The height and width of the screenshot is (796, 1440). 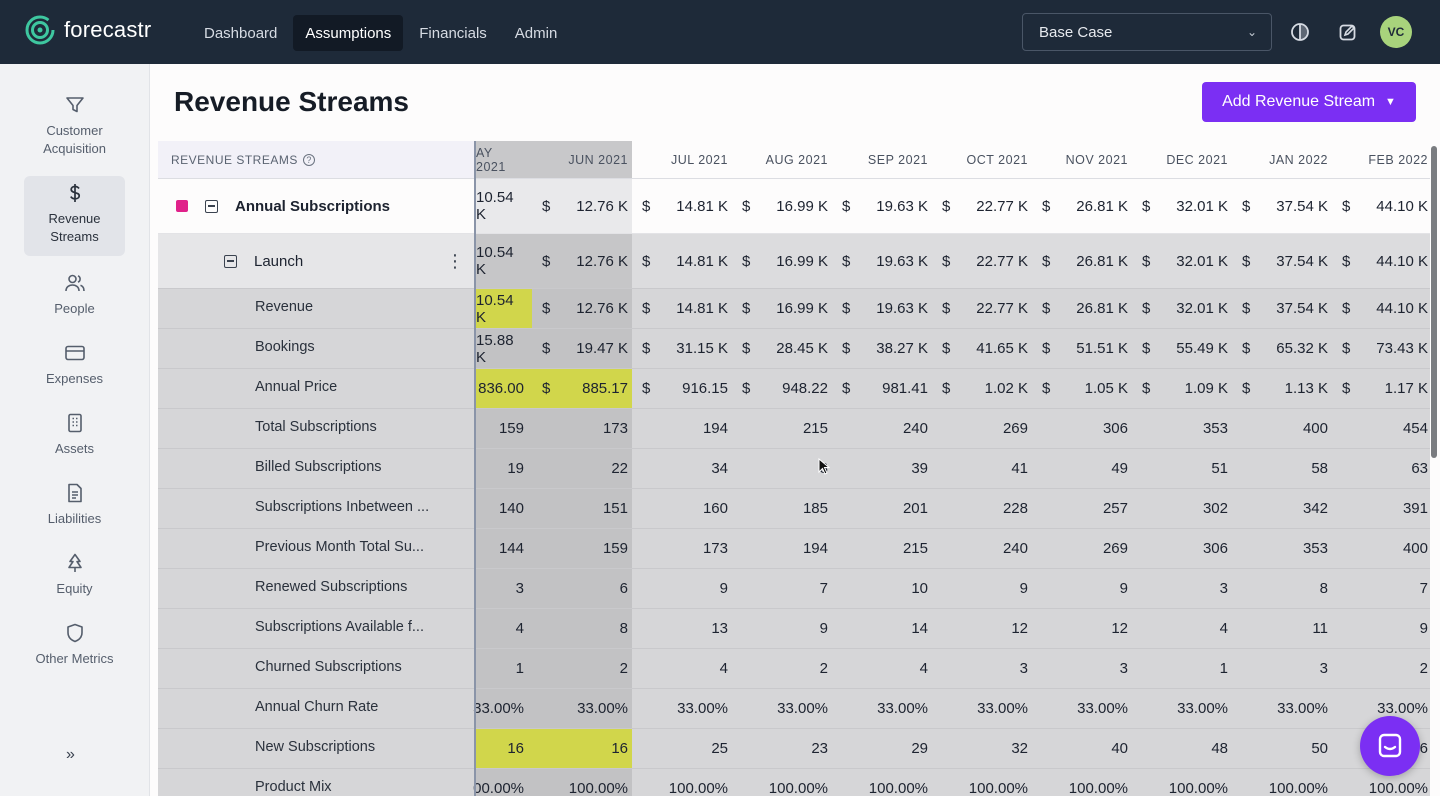 What do you see at coordinates (802, 348) in the screenshot?
I see `table-cell: 28.45 K` at bounding box center [802, 348].